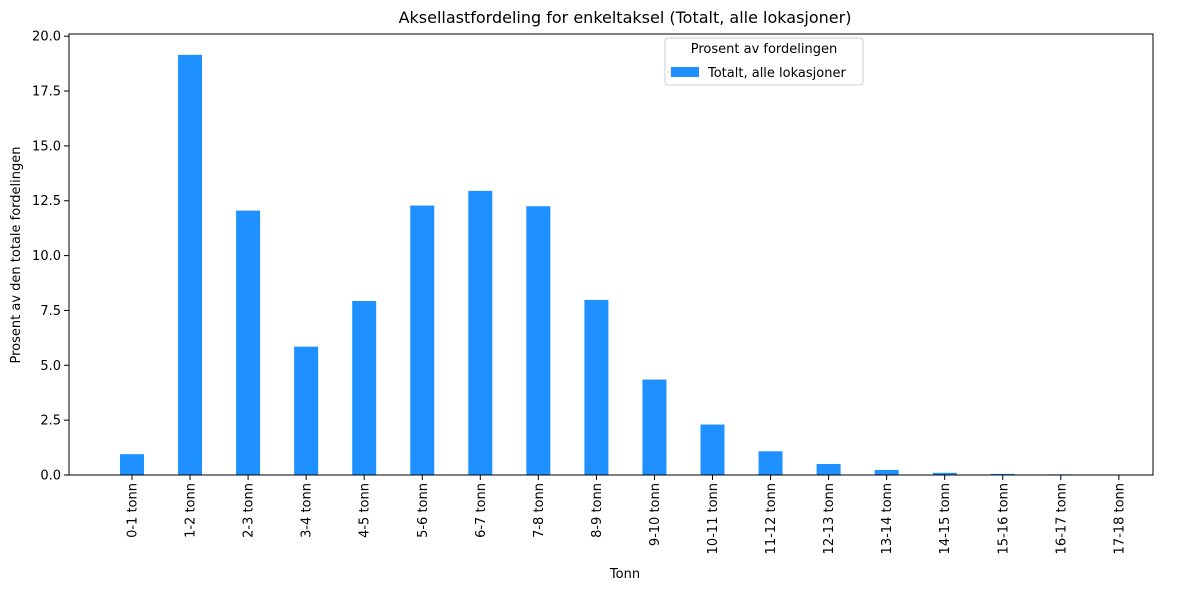  Describe the element at coordinates (422, 340) in the screenshot. I see `bar-5-6-tonn` at that location.